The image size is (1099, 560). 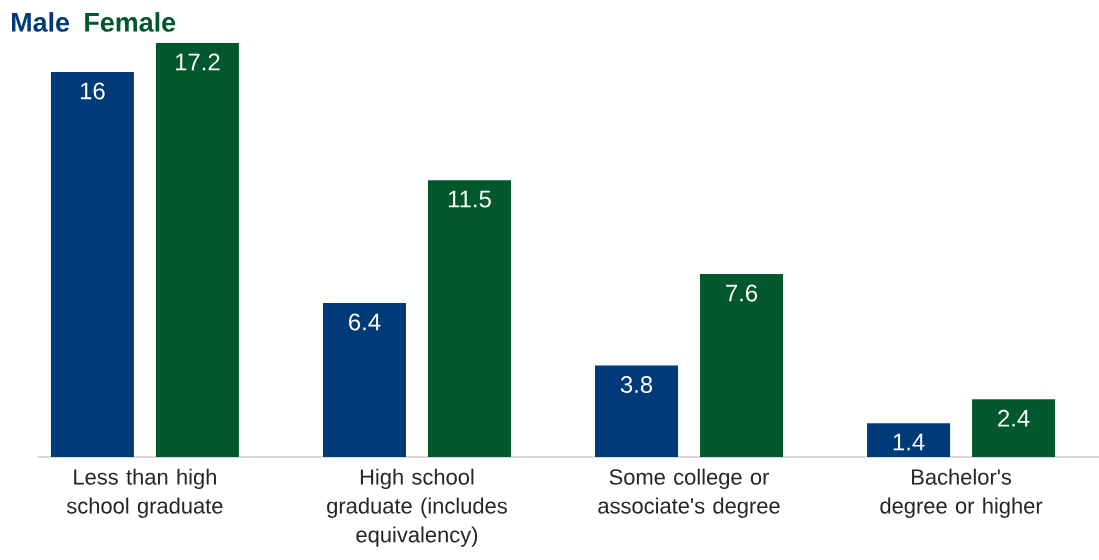 I want to click on x-tick-label: Less than high school graduate, so click(x=144, y=493).